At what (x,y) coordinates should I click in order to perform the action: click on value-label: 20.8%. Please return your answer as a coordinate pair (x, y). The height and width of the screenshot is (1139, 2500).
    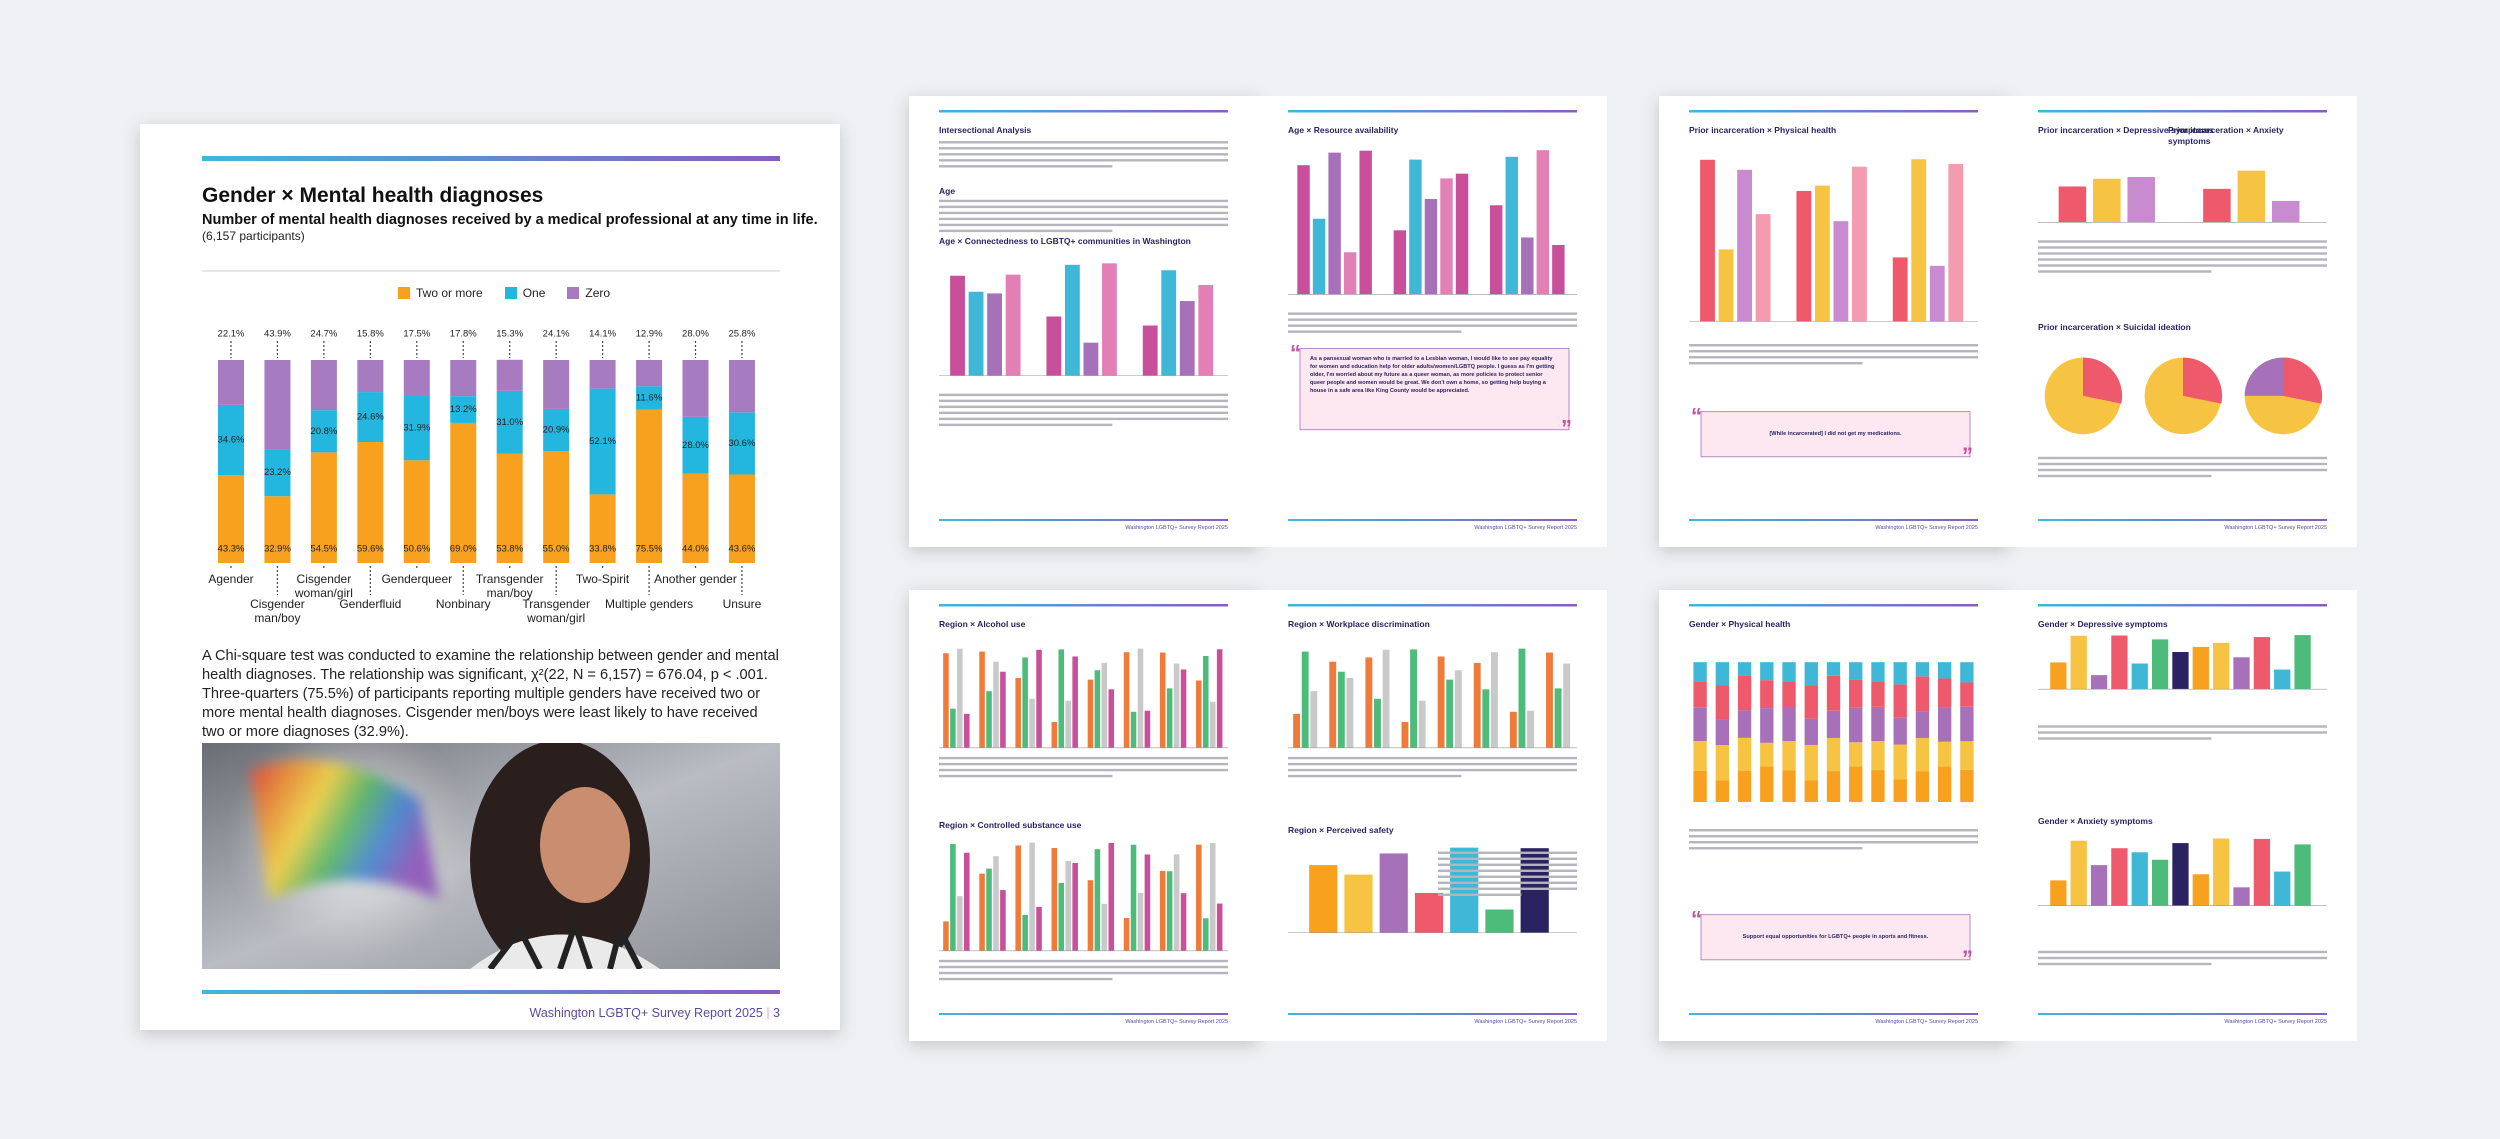
    Looking at the image, I should click on (323, 431).